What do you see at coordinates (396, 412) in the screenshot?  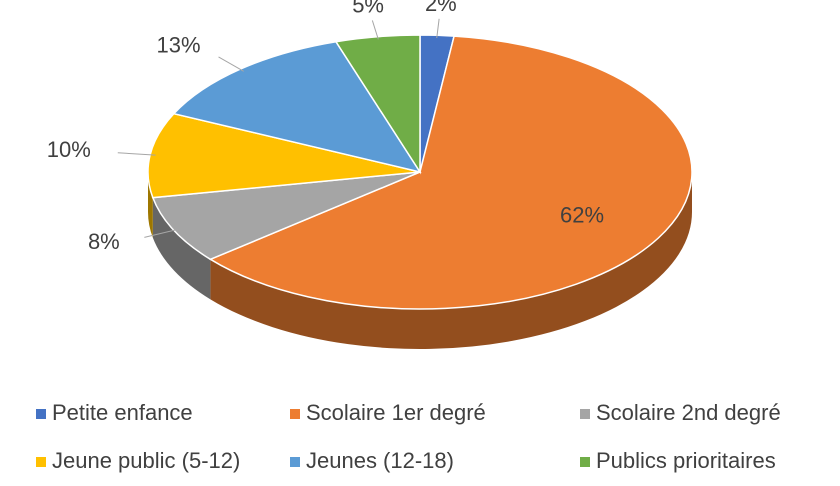 I see `legend-label: Scolaire 1er degré` at bounding box center [396, 412].